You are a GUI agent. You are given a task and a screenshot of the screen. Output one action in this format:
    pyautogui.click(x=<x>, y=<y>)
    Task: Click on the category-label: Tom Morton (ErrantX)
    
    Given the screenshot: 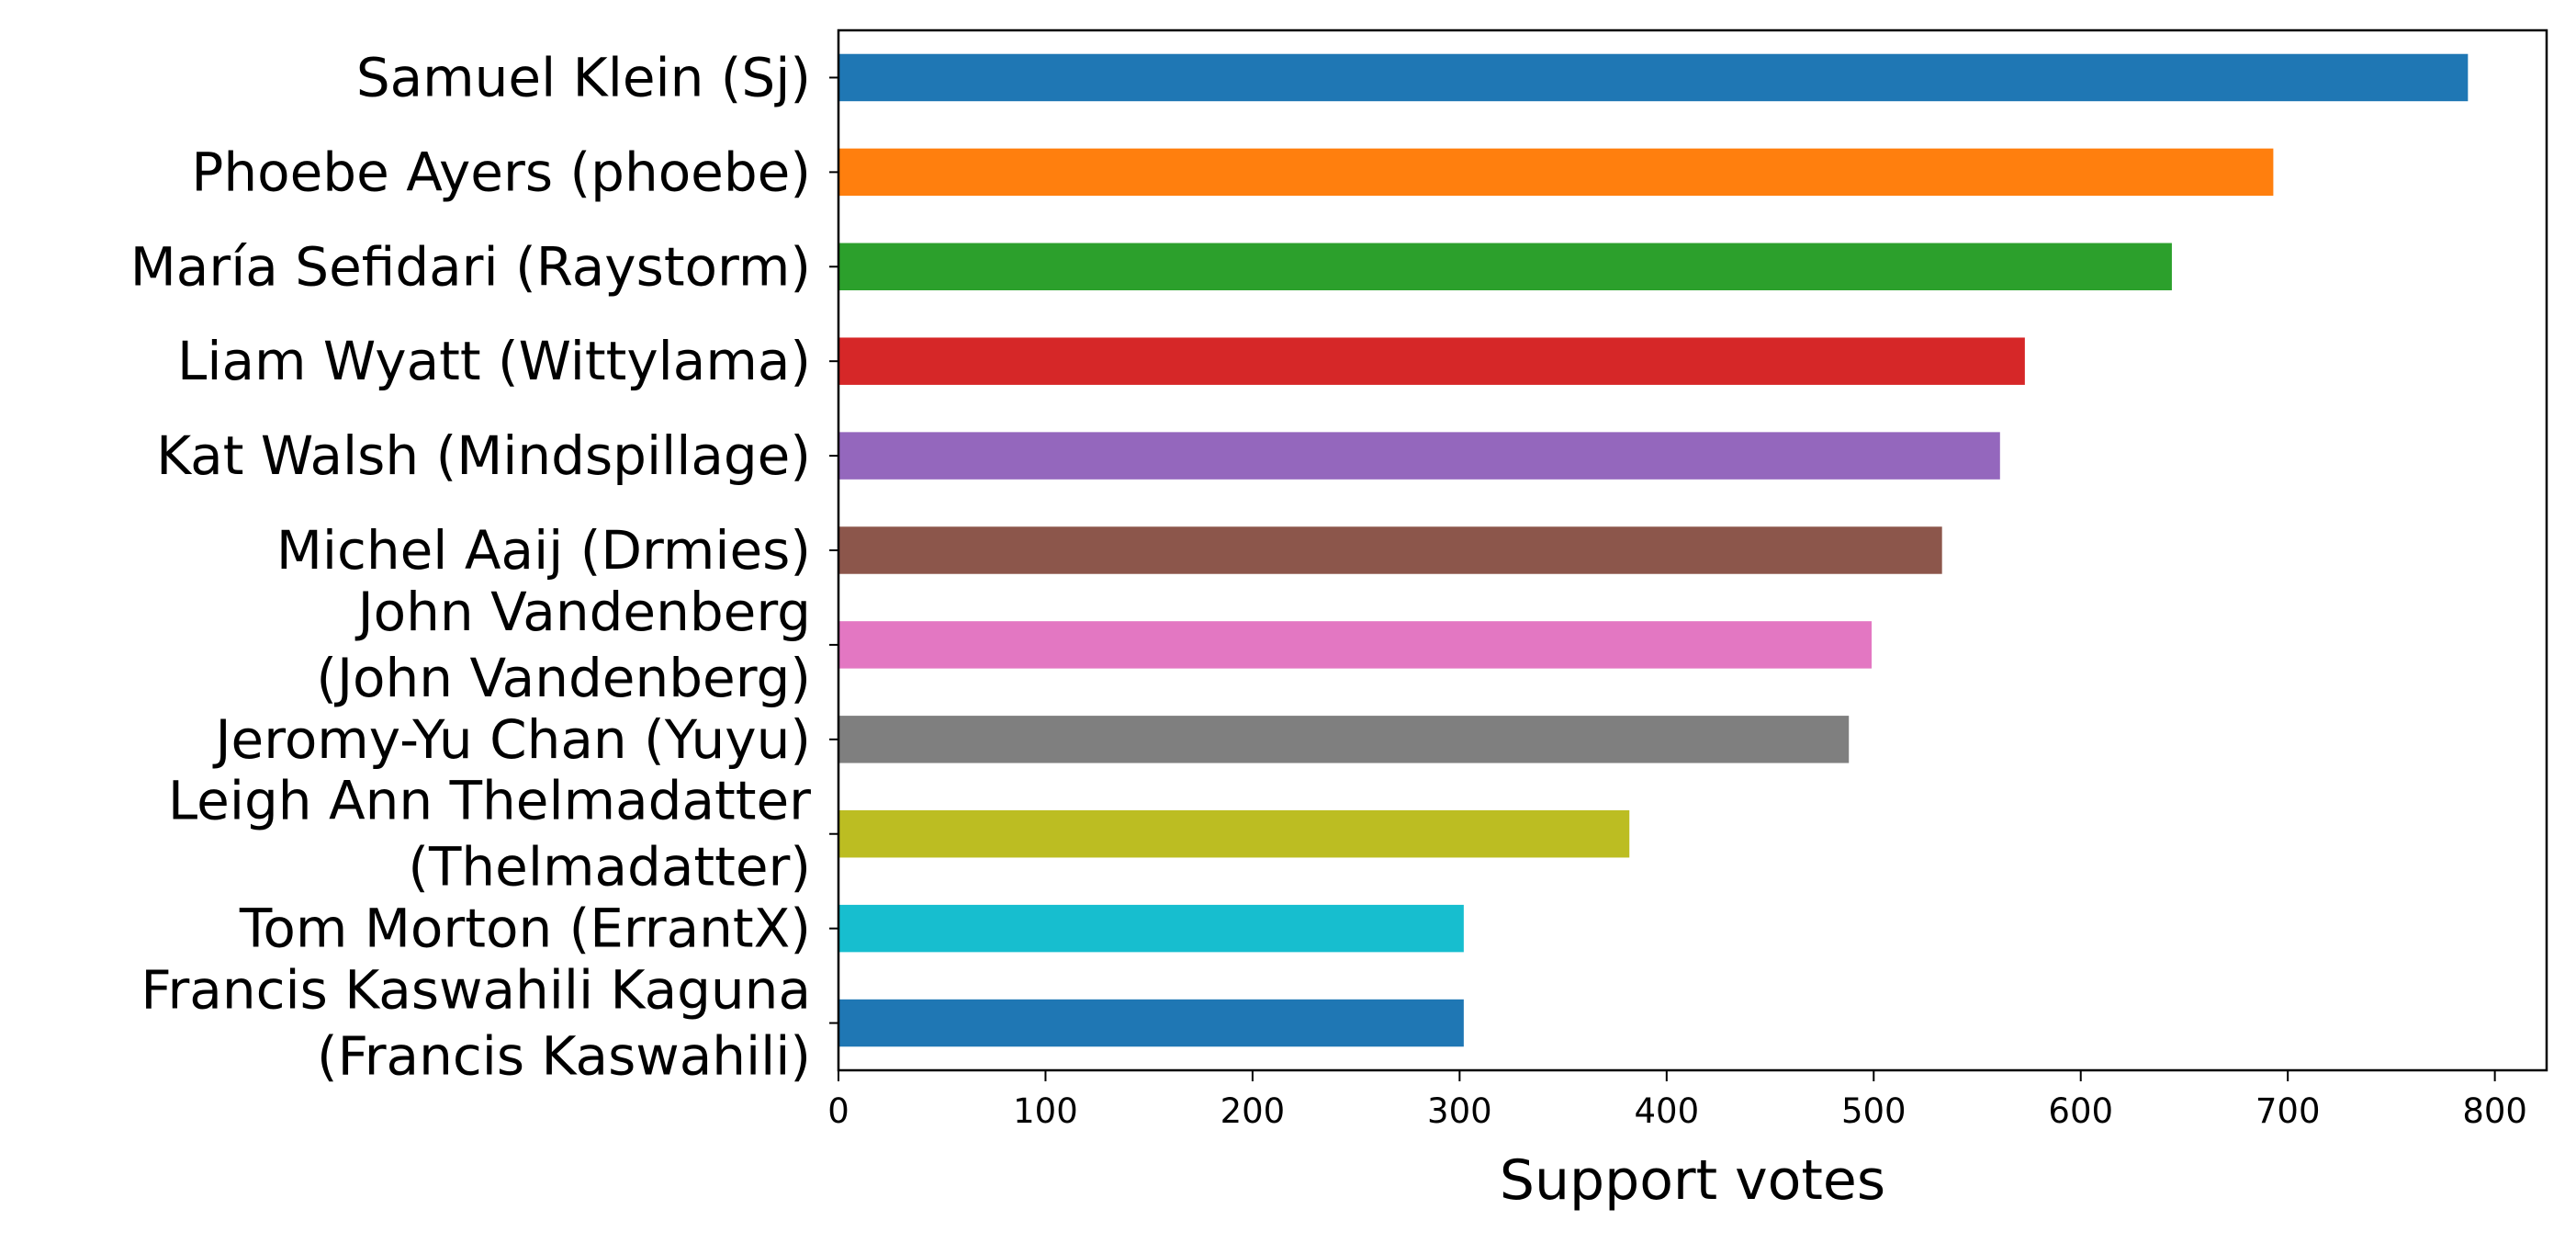 What is the action you would take?
    pyautogui.click(x=525, y=929)
    